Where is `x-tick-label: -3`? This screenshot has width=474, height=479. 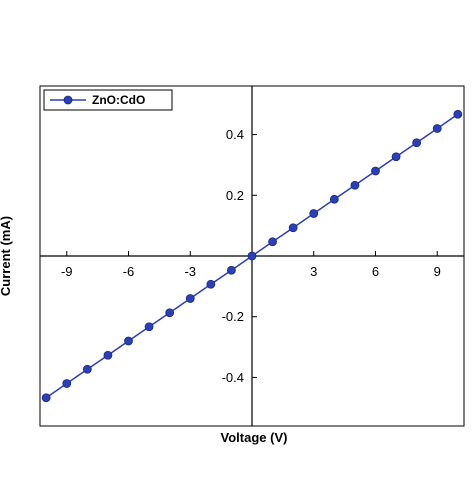
x-tick-label: -3 is located at coordinates (190, 271).